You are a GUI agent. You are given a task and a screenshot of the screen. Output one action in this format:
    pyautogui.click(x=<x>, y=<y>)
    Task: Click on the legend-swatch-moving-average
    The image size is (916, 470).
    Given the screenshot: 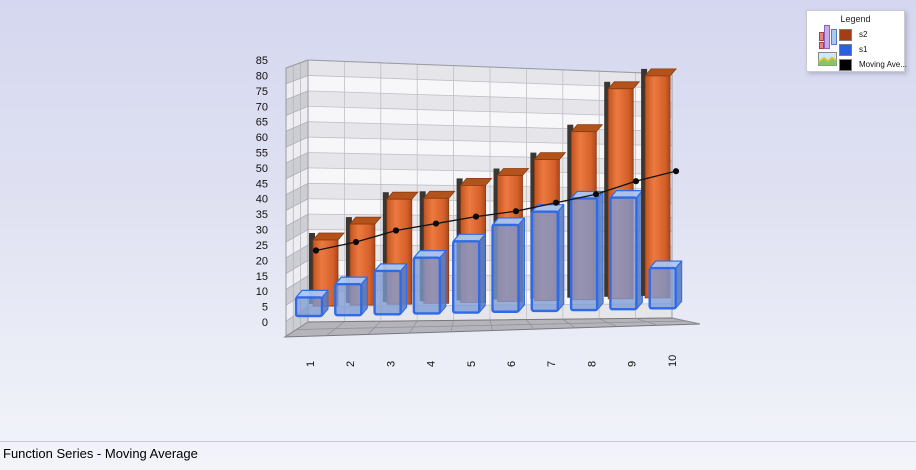 What is the action you would take?
    pyautogui.click(x=845, y=64)
    